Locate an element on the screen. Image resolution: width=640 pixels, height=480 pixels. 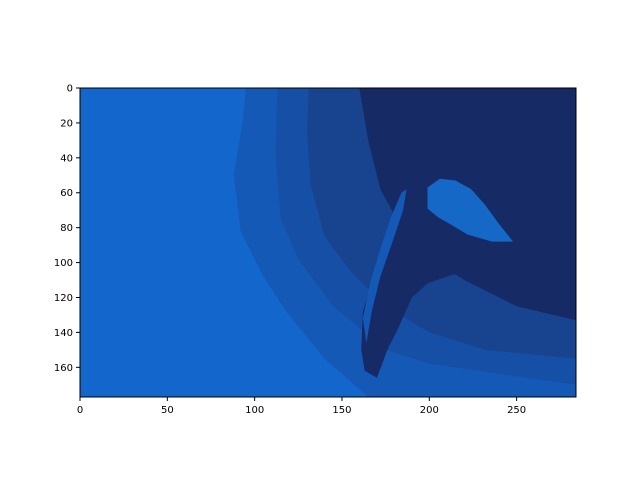
y-tick-label: 40 is located at coordinates (66, 158).